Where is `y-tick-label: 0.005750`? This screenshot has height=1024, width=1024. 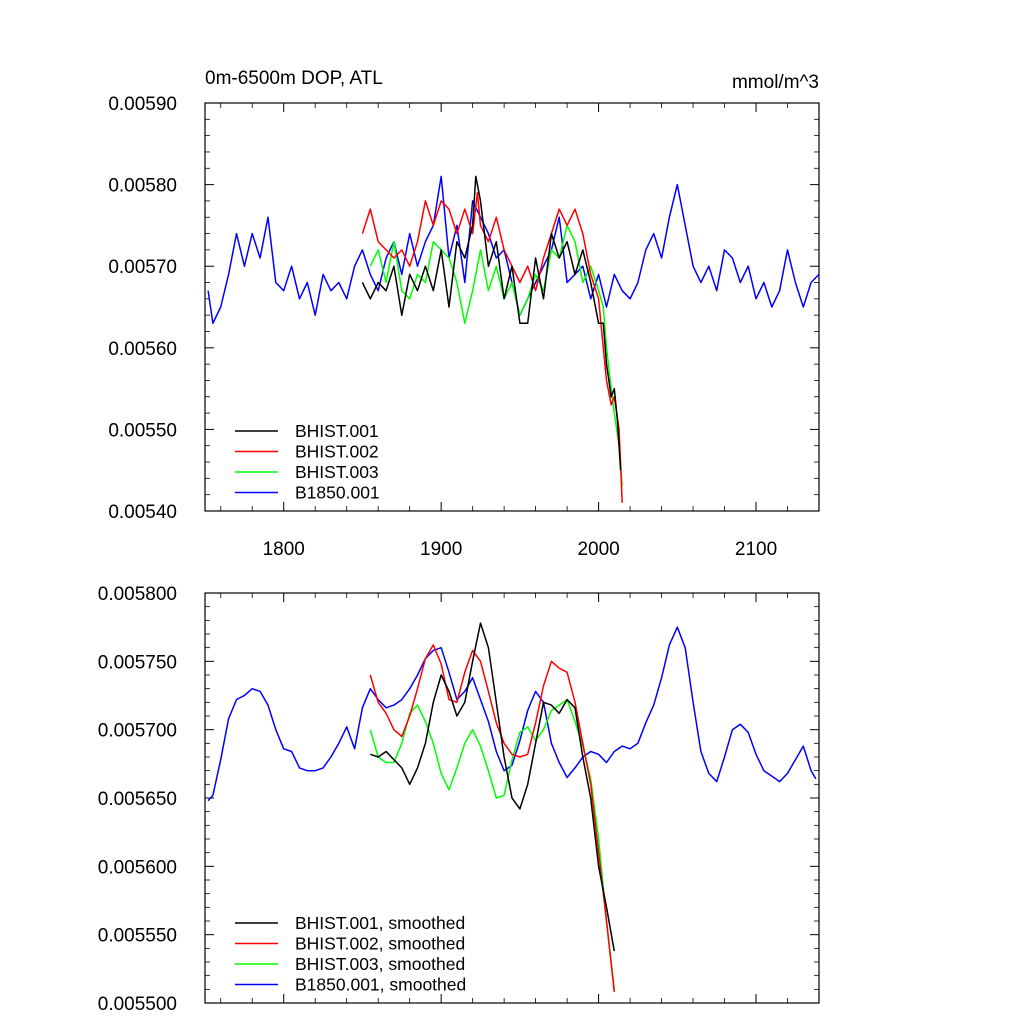
y-tick-label: 0.005750 is located at coordinates (137, 662).